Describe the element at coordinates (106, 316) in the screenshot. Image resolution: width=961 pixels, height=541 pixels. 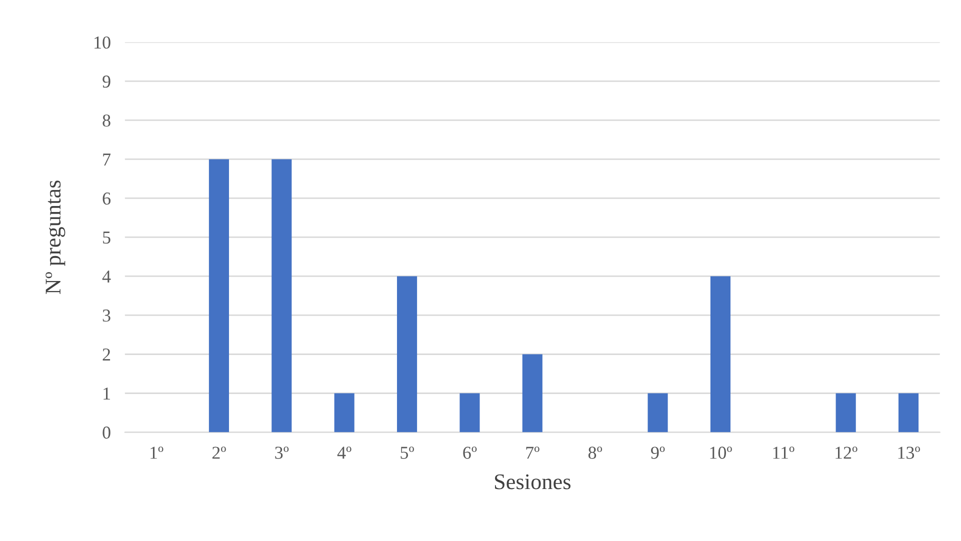
I see `y-tick-label: 3` at that location.